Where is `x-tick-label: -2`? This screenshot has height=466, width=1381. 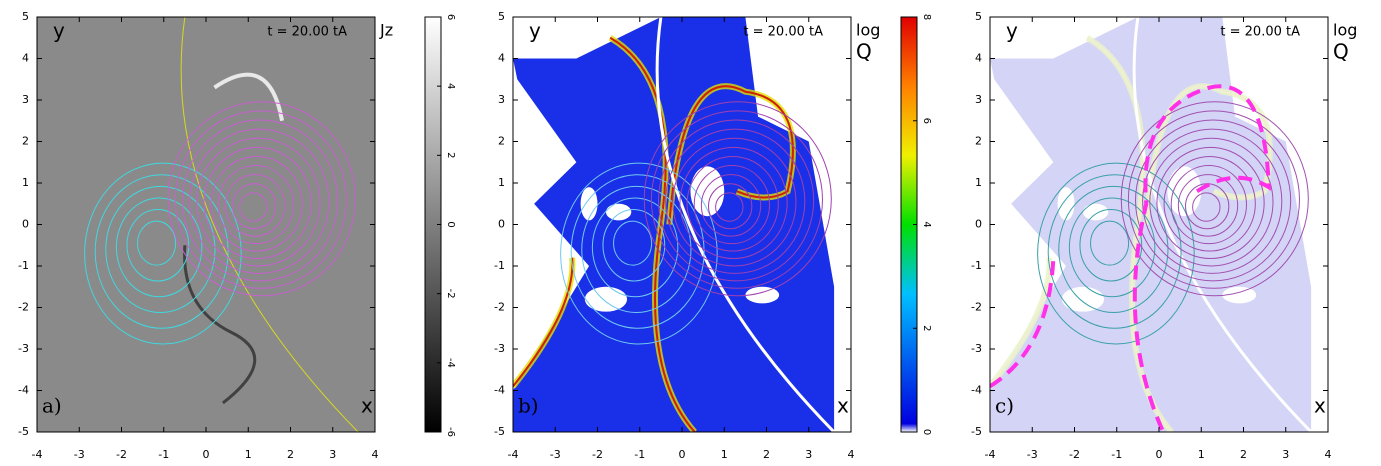 x-tick-label: -2 is located at coordinates (597, 454).